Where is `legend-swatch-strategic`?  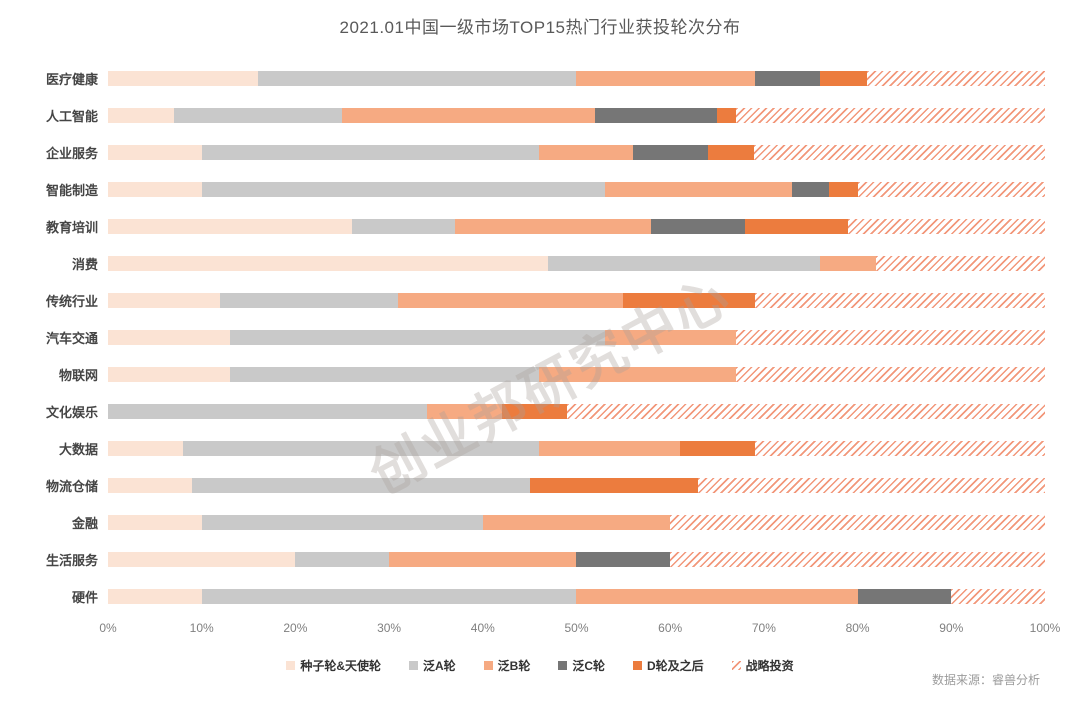
legend-swatch-strategic is located at coordinates (736, 665).